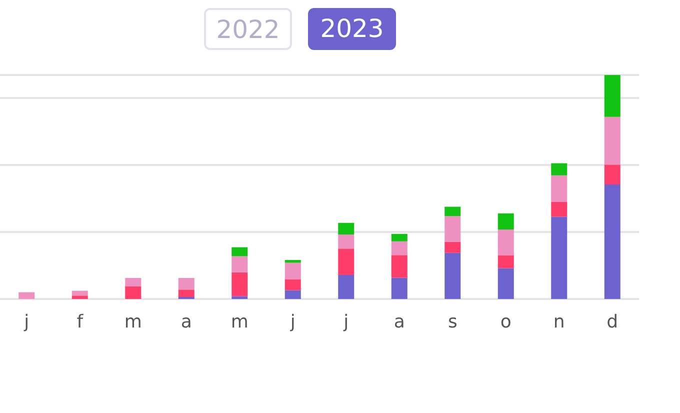 Image resolution: width=680 pixels, height=413 pixels. I want to click on x-tick-label: d, so click(612, 322).